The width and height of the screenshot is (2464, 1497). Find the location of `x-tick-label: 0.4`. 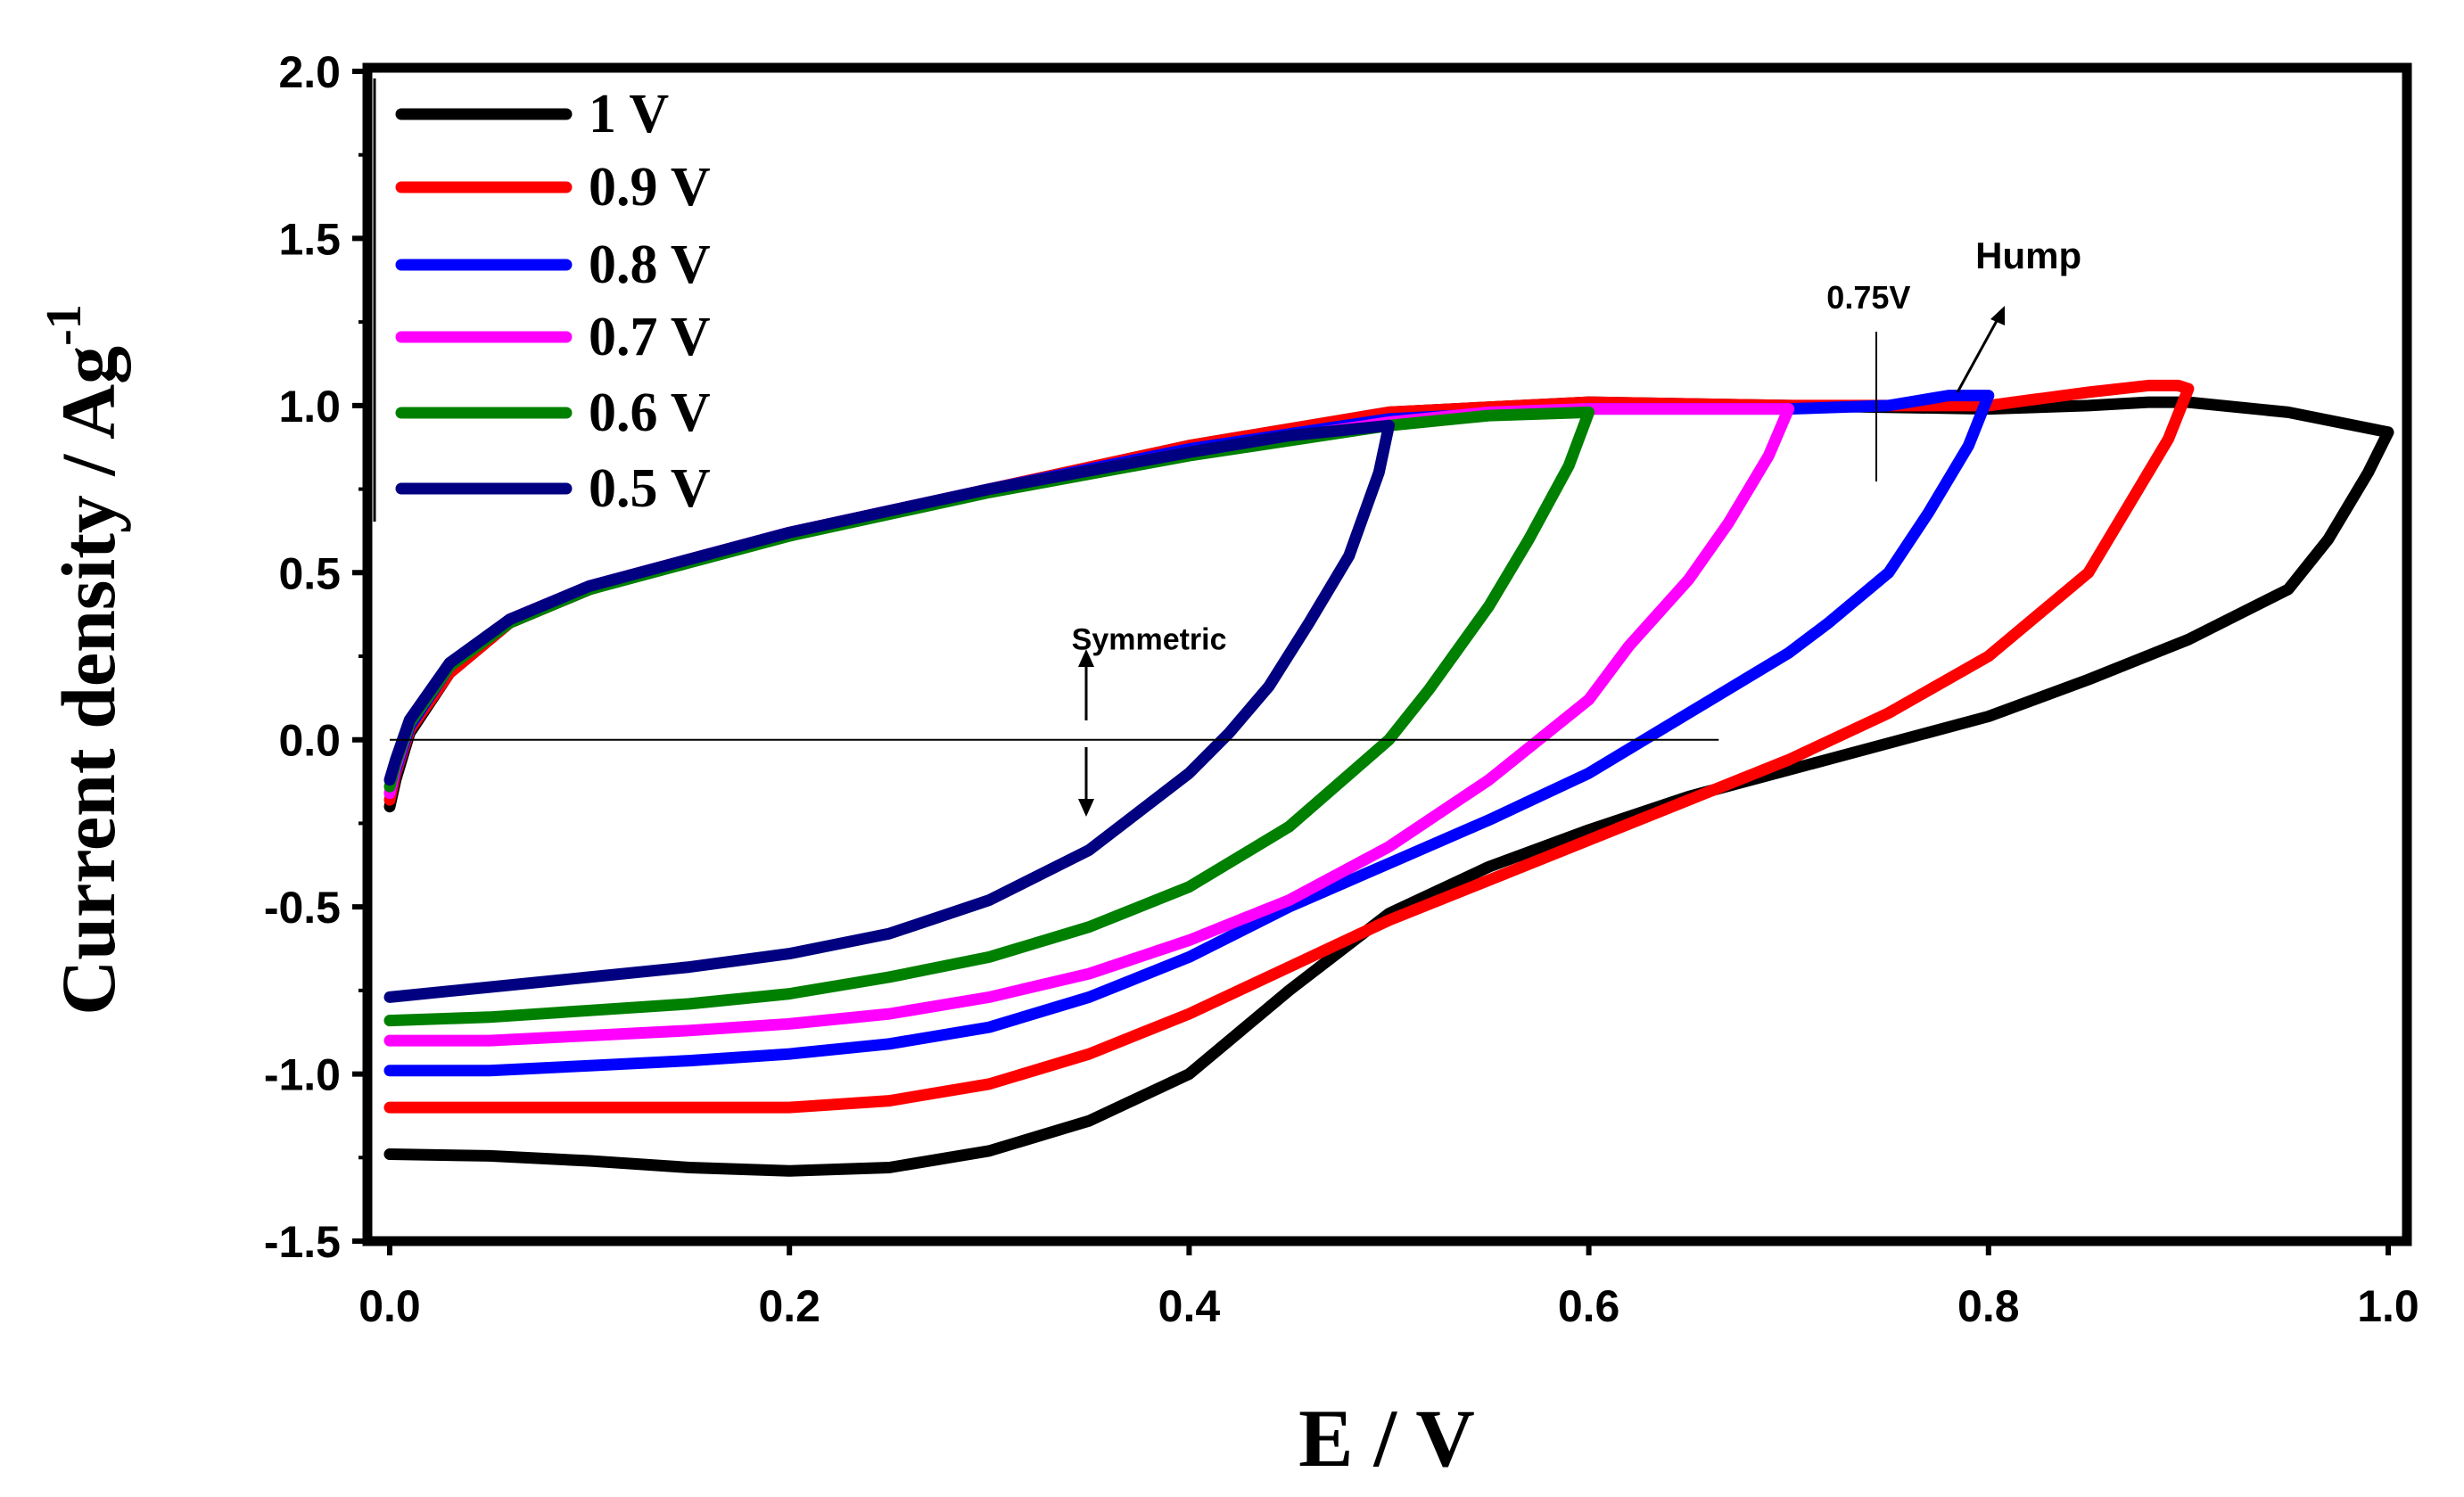

x-tick-label: 0.4 is located at coordinates (1189, 1306).